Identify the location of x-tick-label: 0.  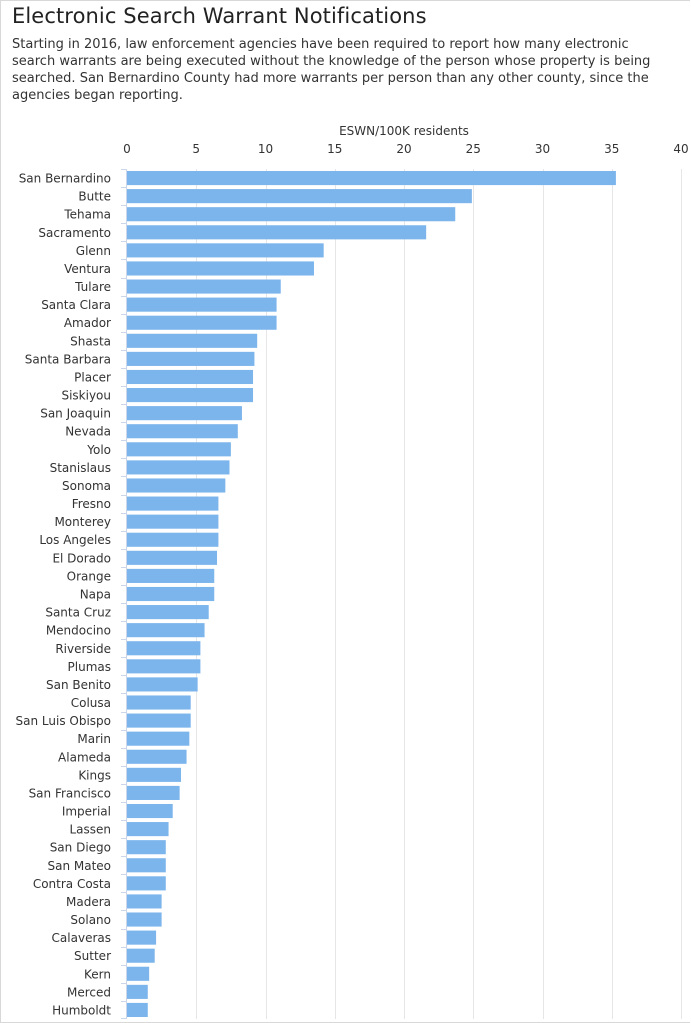
(127, 149).